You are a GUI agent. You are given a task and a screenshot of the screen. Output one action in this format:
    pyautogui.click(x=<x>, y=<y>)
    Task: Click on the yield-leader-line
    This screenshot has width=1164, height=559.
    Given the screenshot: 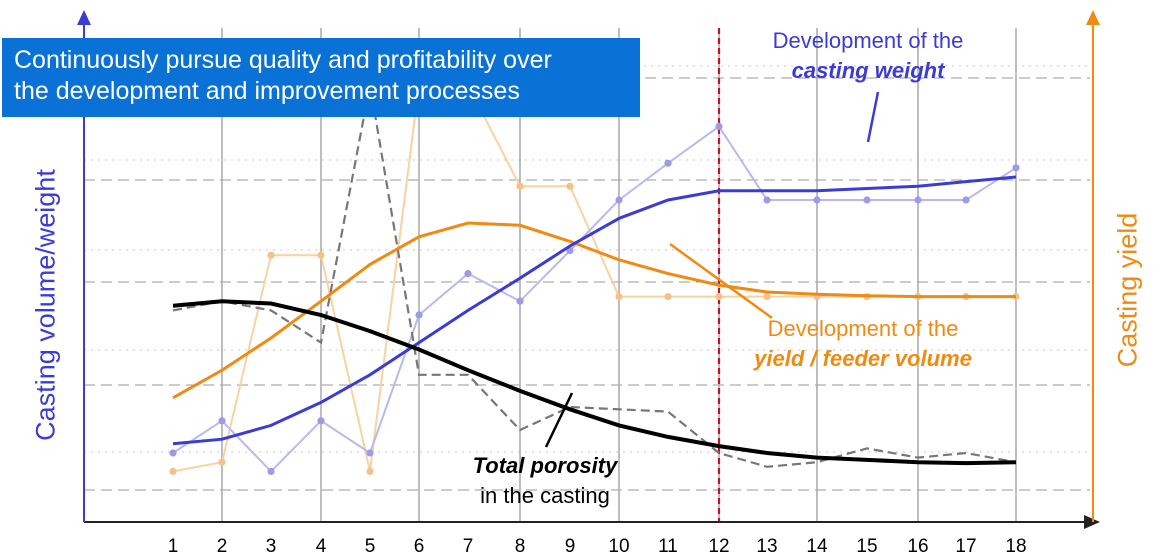 What is the action you would take?
    pyautogui.click(x=721, y=281)
    